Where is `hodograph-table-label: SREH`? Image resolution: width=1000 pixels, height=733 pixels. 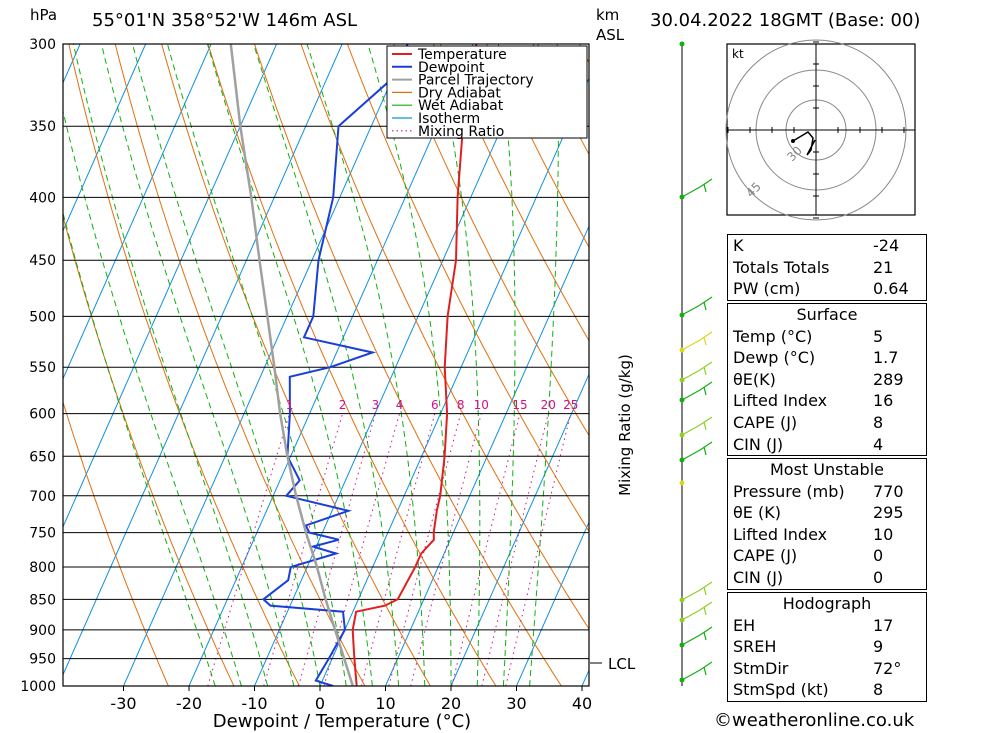
hodograph-table-label: SREH is located at coordinates (755, 647).